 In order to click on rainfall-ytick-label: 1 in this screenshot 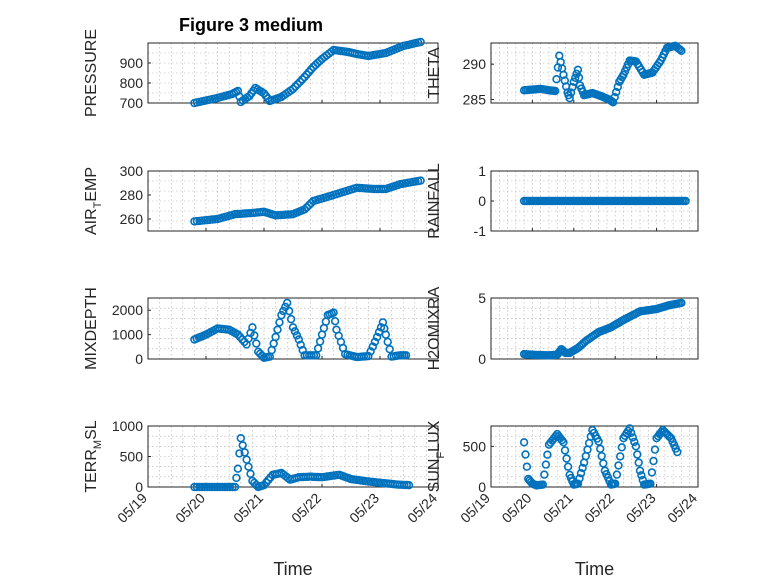, I will do `click(482, 171)`.